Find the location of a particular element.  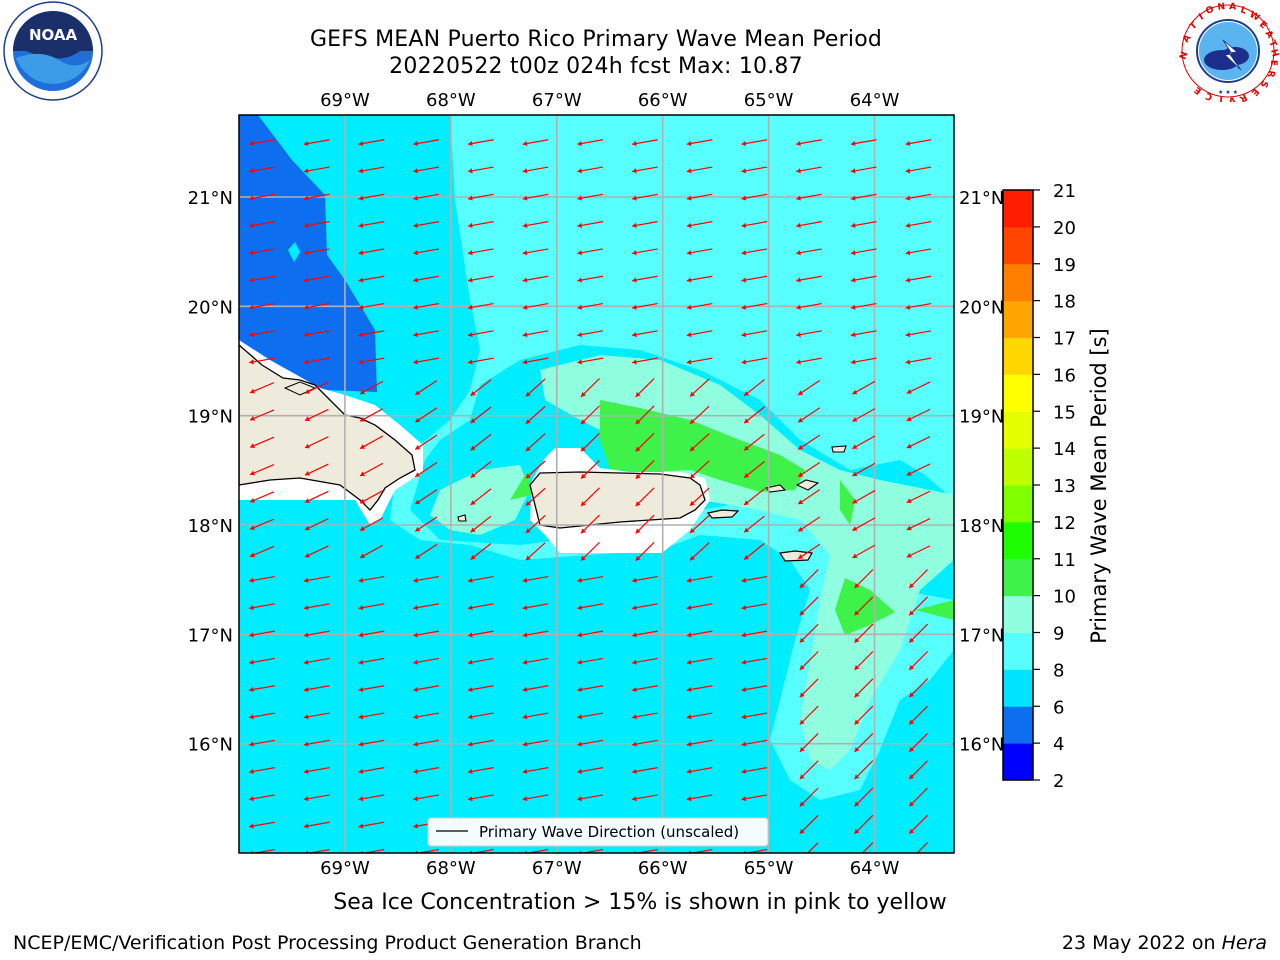

lat-tick-label-left: 18°N is located at coordinates (210, 526).